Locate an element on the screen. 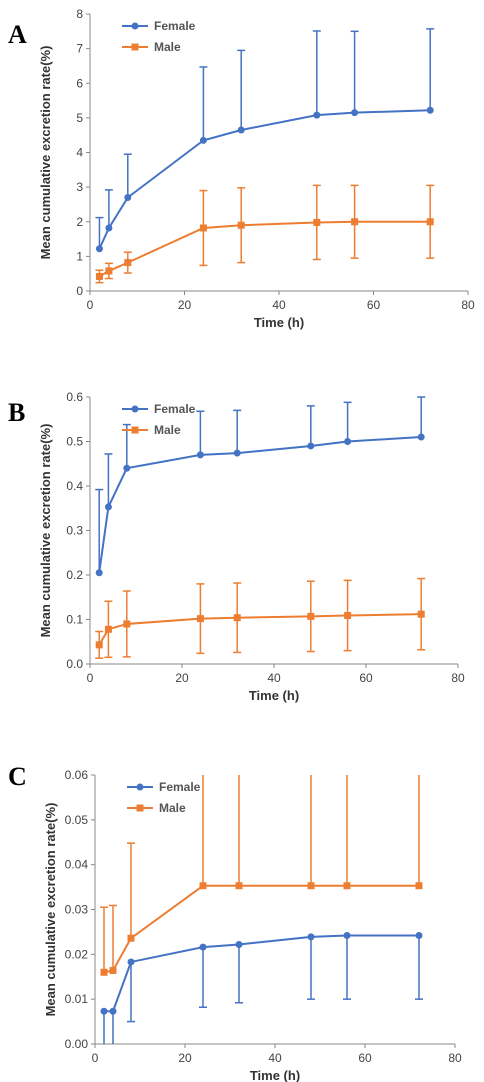 The image size is (484, 1082). y-tick-label: 0.6 is located at coordinates (74, 397).